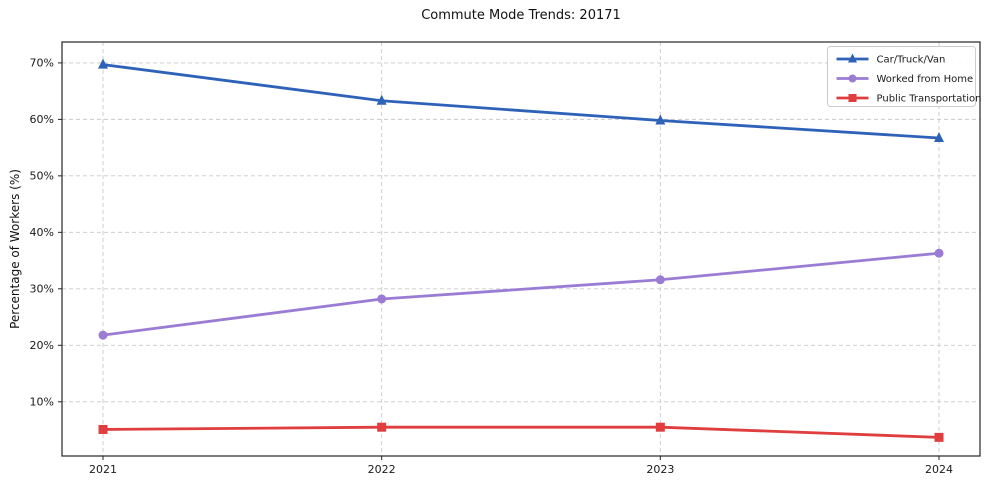  What do you see at coordinates (42, 289) in the screenshot?
I see `y-tick-label: 30%` at bounding box center [42, 289].